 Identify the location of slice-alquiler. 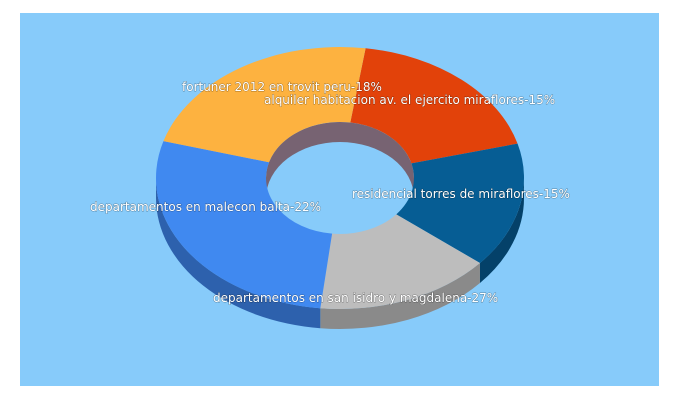
(460, 203).